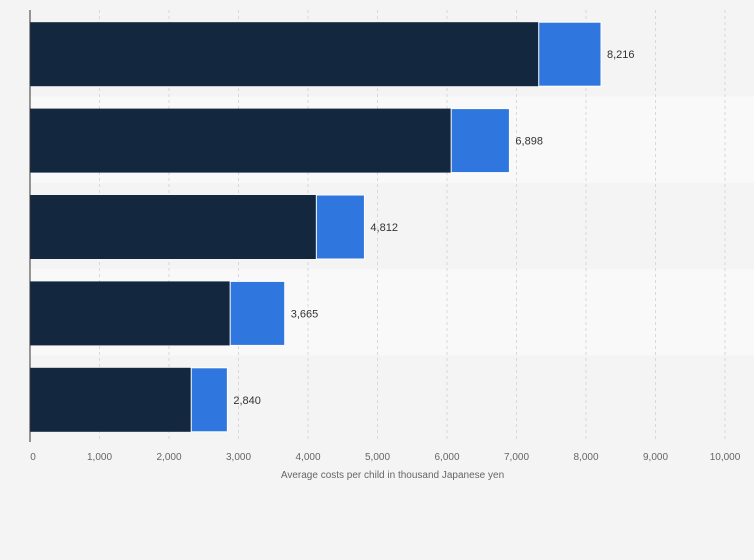 The height and width of the screenshot is (560, 754). Describe the element at coordinates (377, 457) in the screenshot. I see `x-tick-label: 5,000` at that location.